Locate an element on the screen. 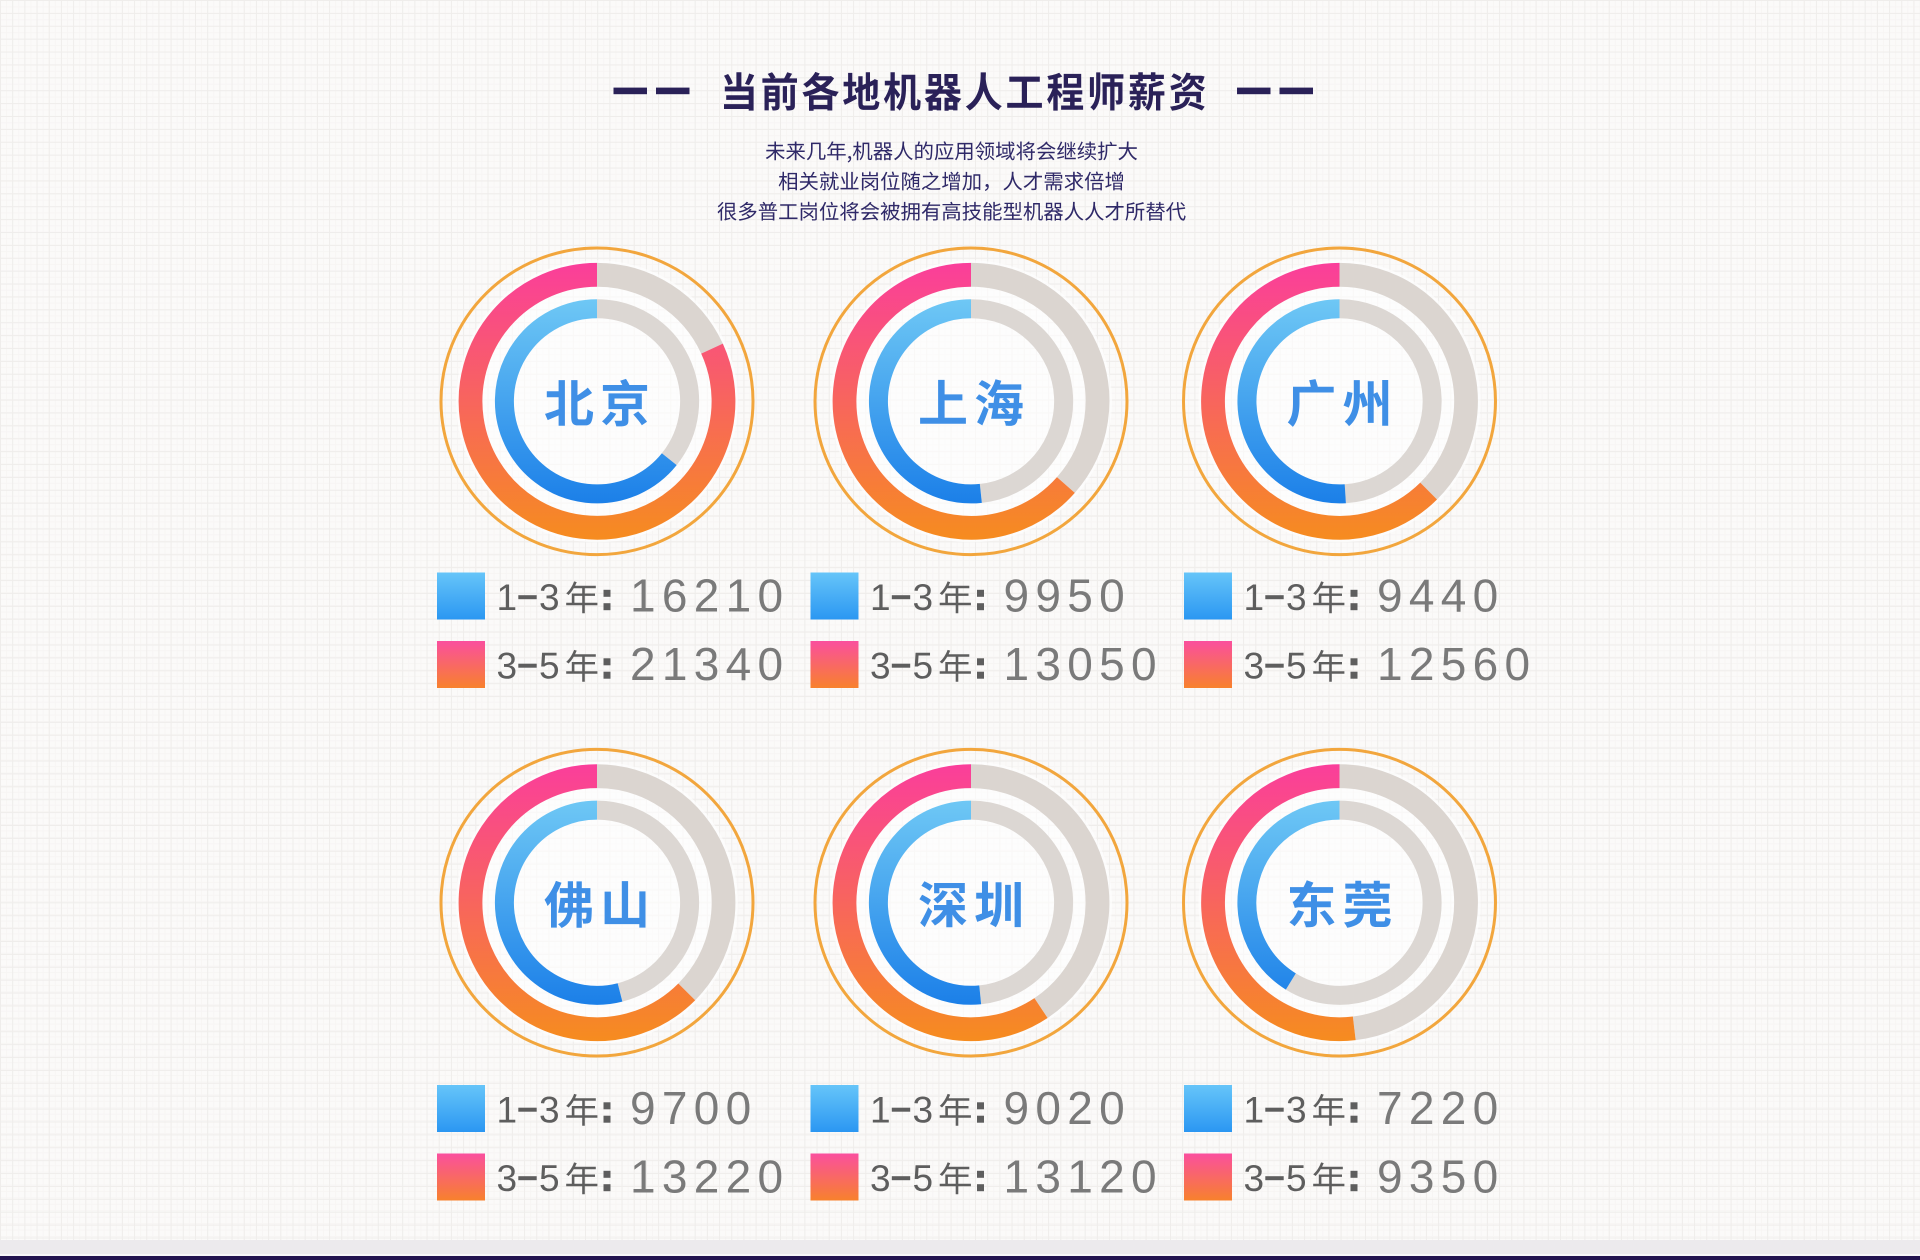 This screenshot has height=1260, width=1920. svg-text: 9440 is located at coordinates (1441, 596).